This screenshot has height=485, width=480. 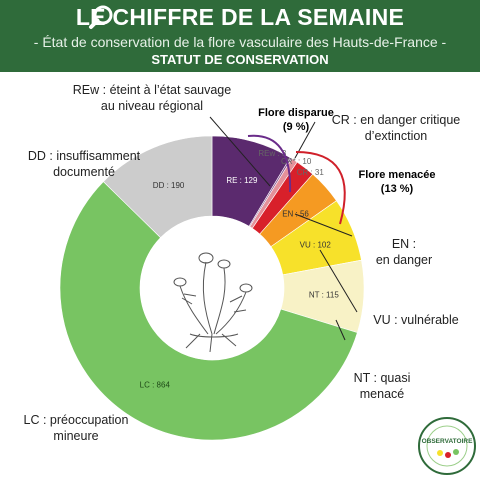 What do you see at coordinates (152, 106) in the screenshot?
I see `callout-rew-line2: au niveau régional` at bounding box center [152, 106].